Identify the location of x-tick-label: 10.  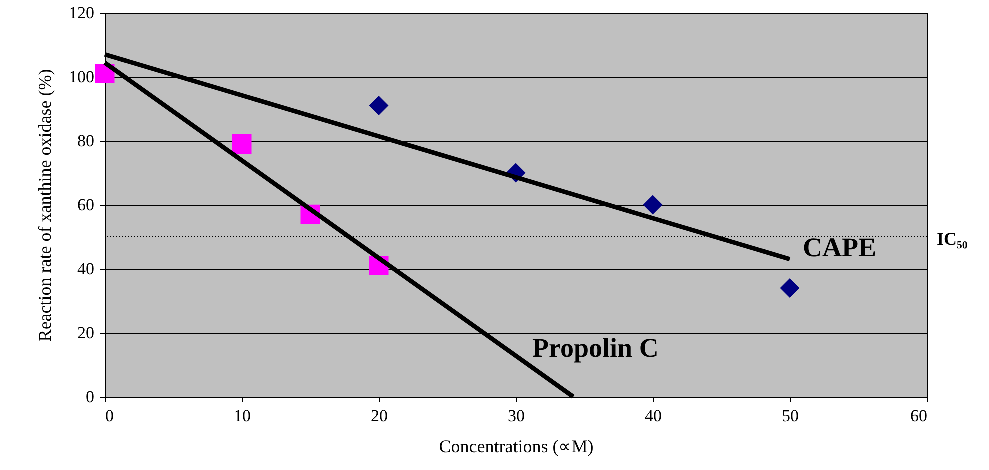
(242, 416).